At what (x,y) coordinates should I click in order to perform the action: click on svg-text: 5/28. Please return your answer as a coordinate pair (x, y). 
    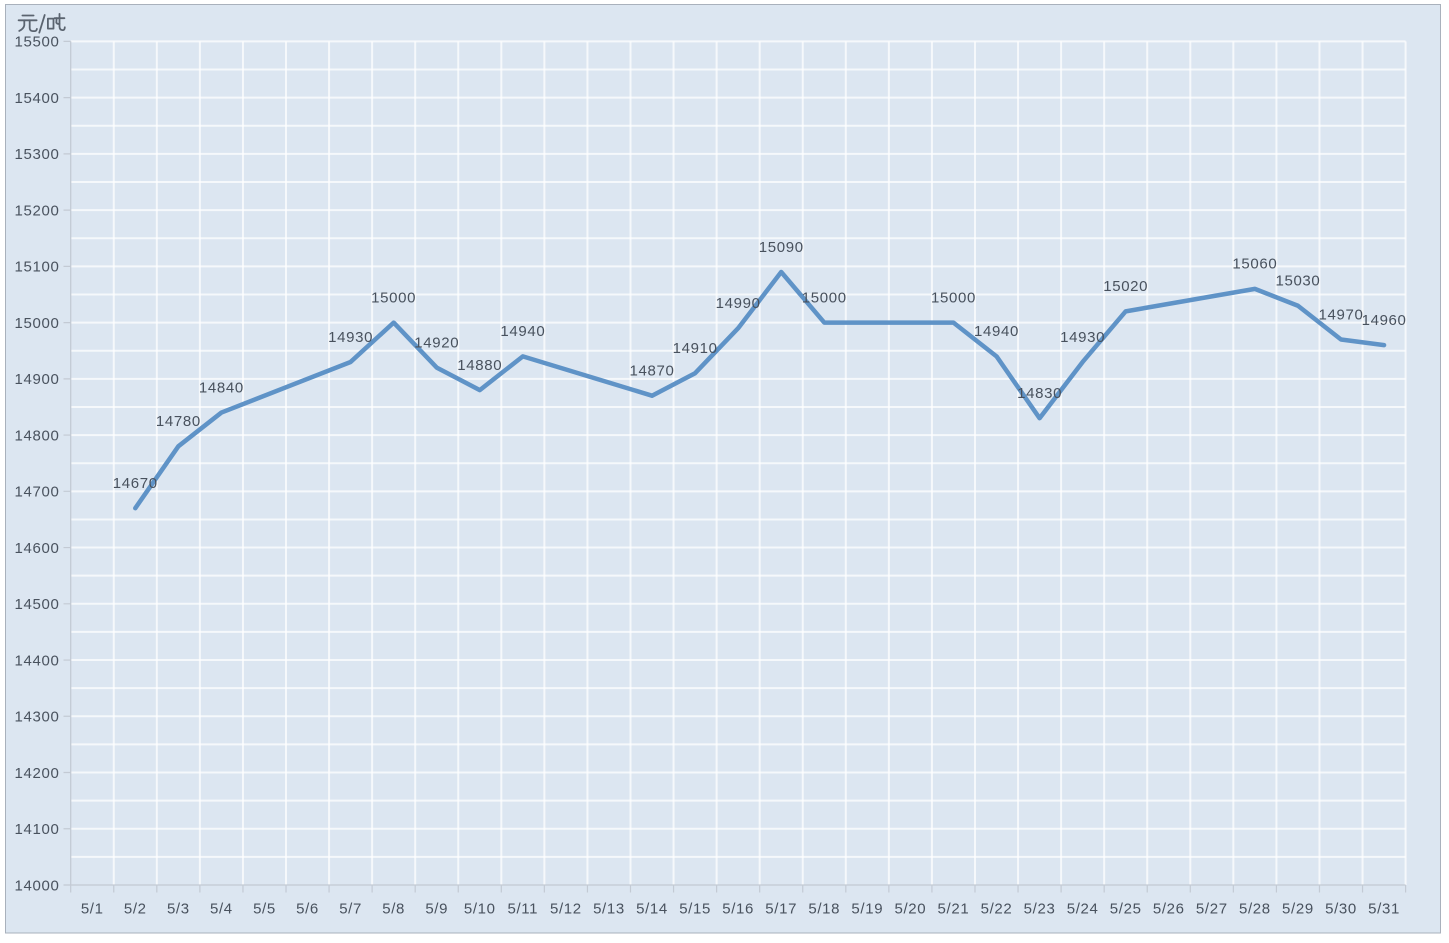
    Looking at the image, I should click on (1255, 909).